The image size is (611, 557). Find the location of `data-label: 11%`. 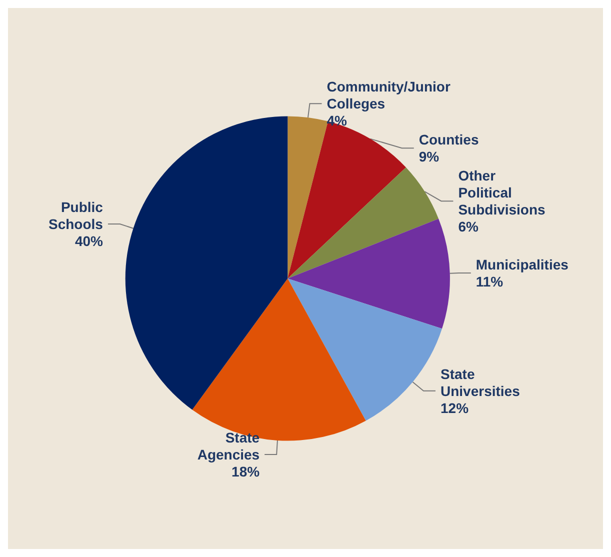

data-label: 11% is located at coordinates (490, 281).